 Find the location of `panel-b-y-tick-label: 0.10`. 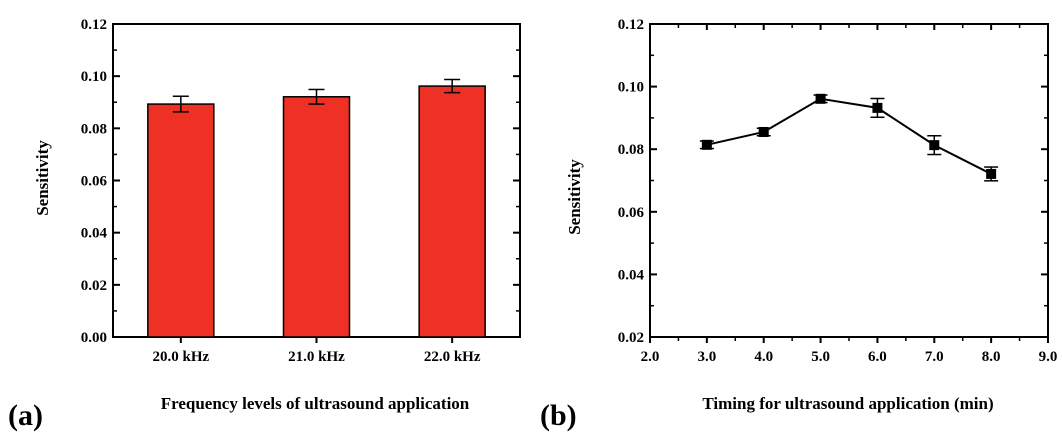

panel-b-y-tick-label: 0.10 is located at coordinates (631, 88).